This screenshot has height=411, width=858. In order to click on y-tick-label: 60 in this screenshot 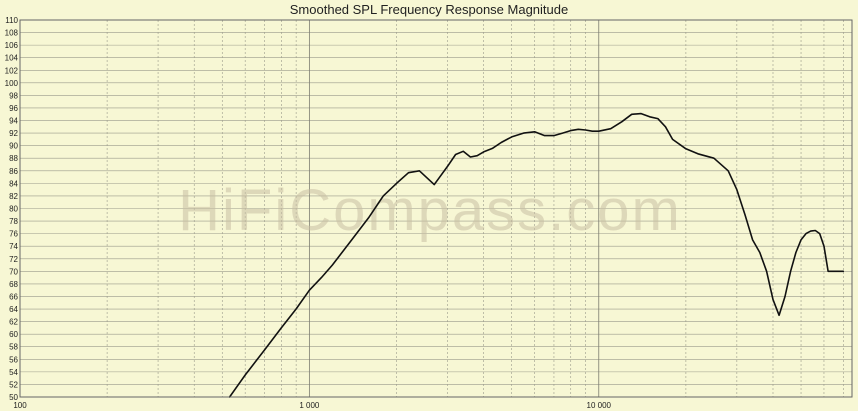, I will do `click(13, 334)`.